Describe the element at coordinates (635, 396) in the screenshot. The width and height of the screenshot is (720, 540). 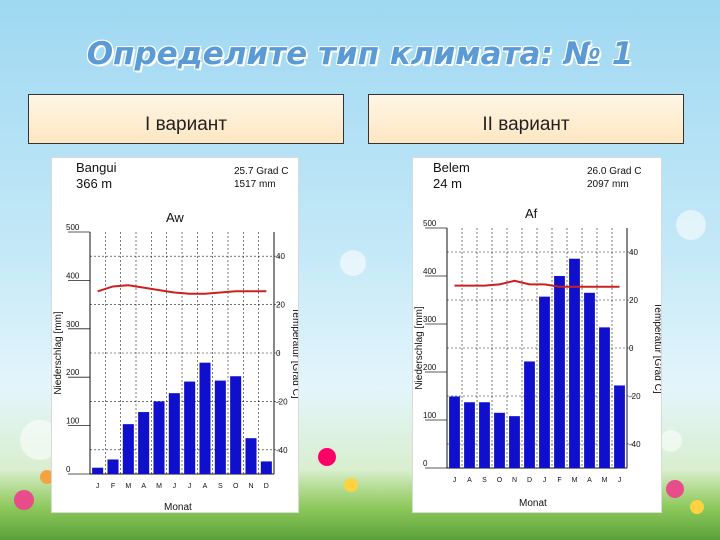
I see `y2-tick-label: -20` at that location.